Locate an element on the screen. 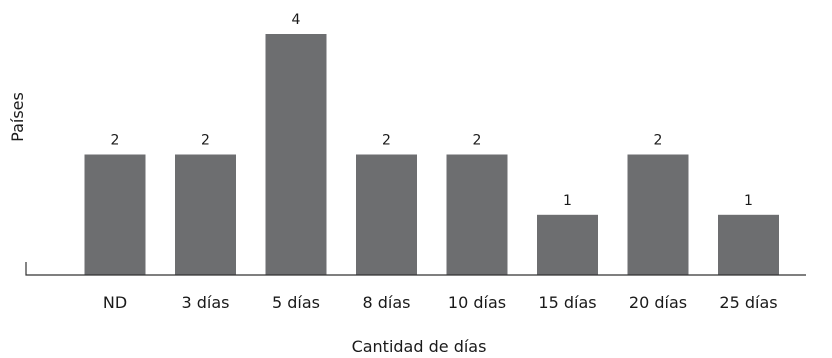 This screenshot has height=358, width=832. value-label-7: 1 is located at coordinates (748, 201).